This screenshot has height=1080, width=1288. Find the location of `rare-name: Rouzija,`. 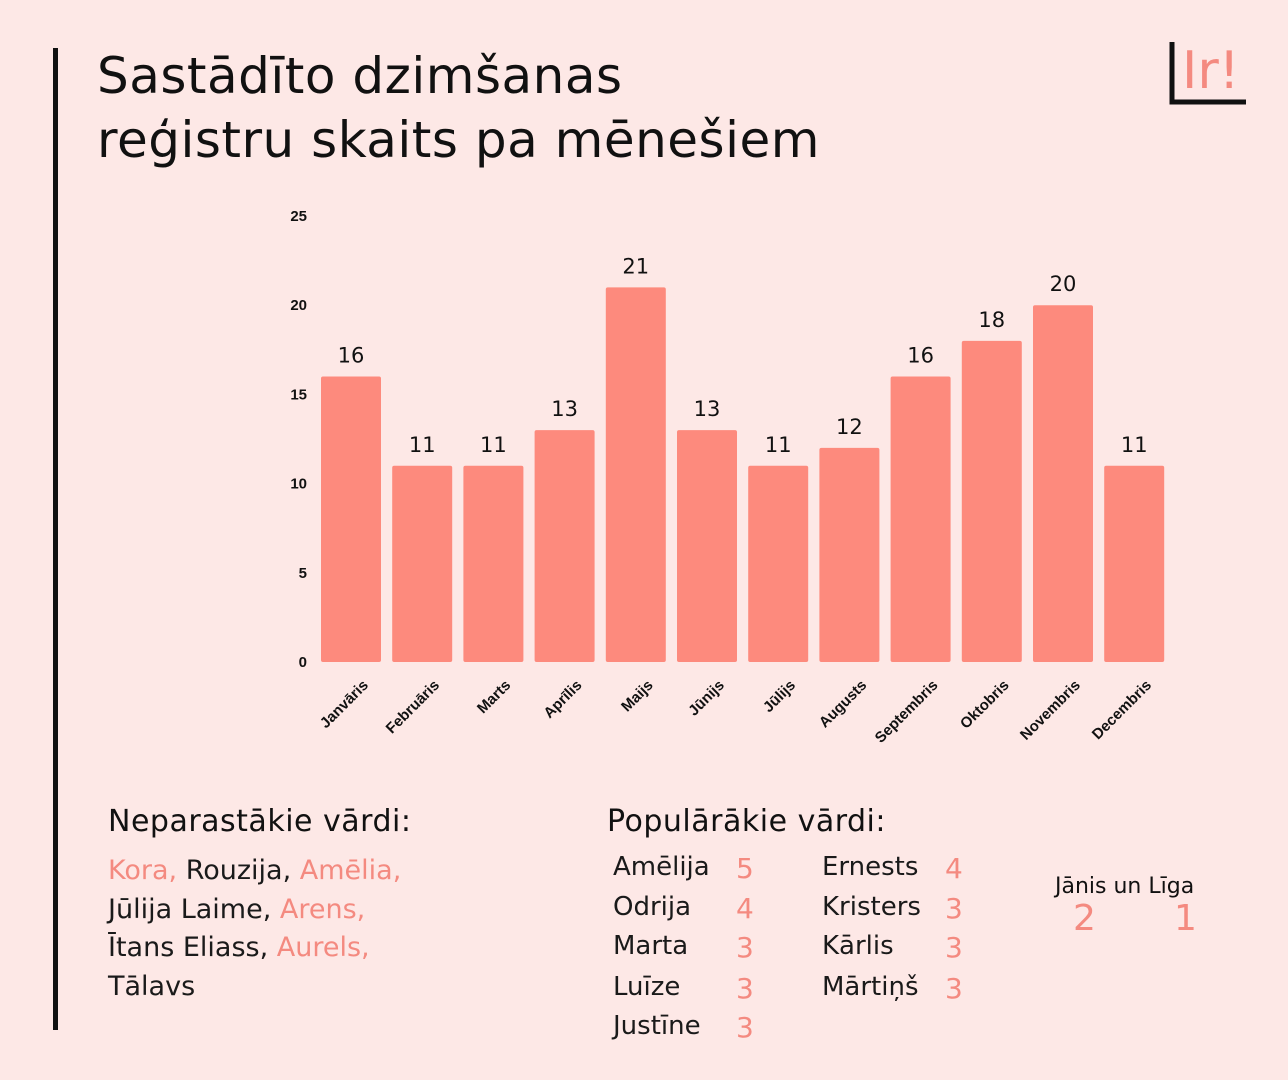

rare-name: Rouzija, is located at coordinates (238, 870).